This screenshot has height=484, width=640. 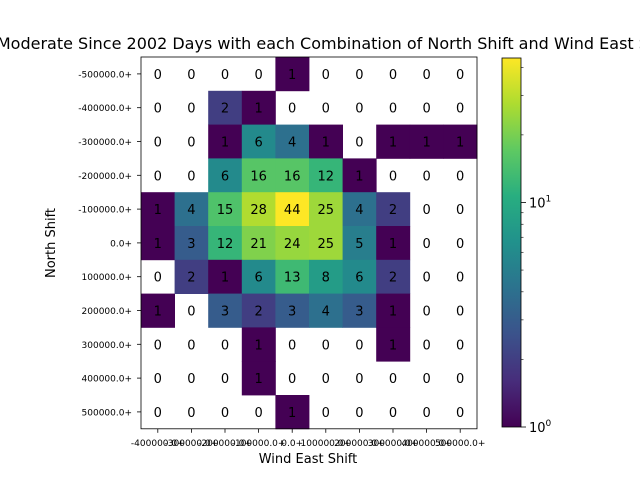 What do you see at coordinates (121, 244) in the screenshot?
I see `y-tick-label: 0.0+` at bounding box center [121, 244].